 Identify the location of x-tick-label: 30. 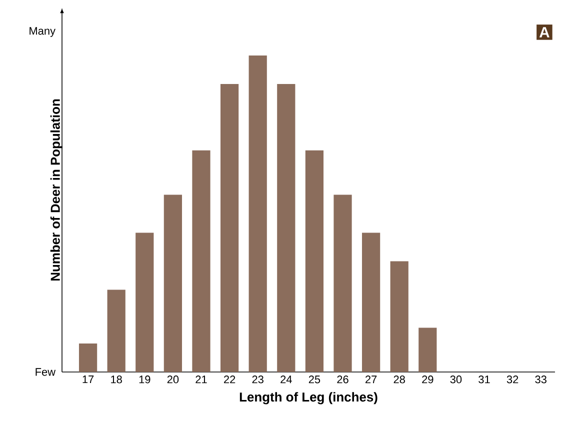
(456, 380).